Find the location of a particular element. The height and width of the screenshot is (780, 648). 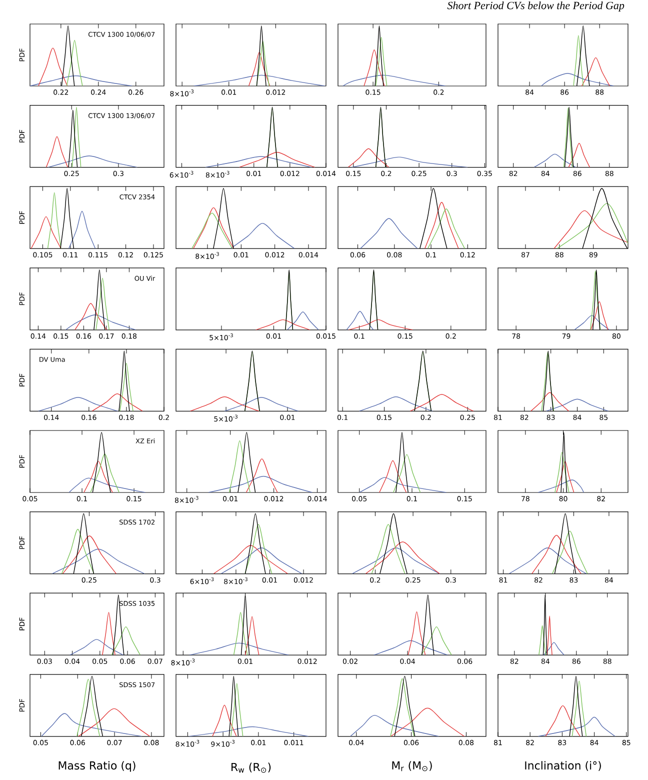

x-axis-title: R$_{w}$ (R$_{⊙}$) is located at coordinates (251, 767).